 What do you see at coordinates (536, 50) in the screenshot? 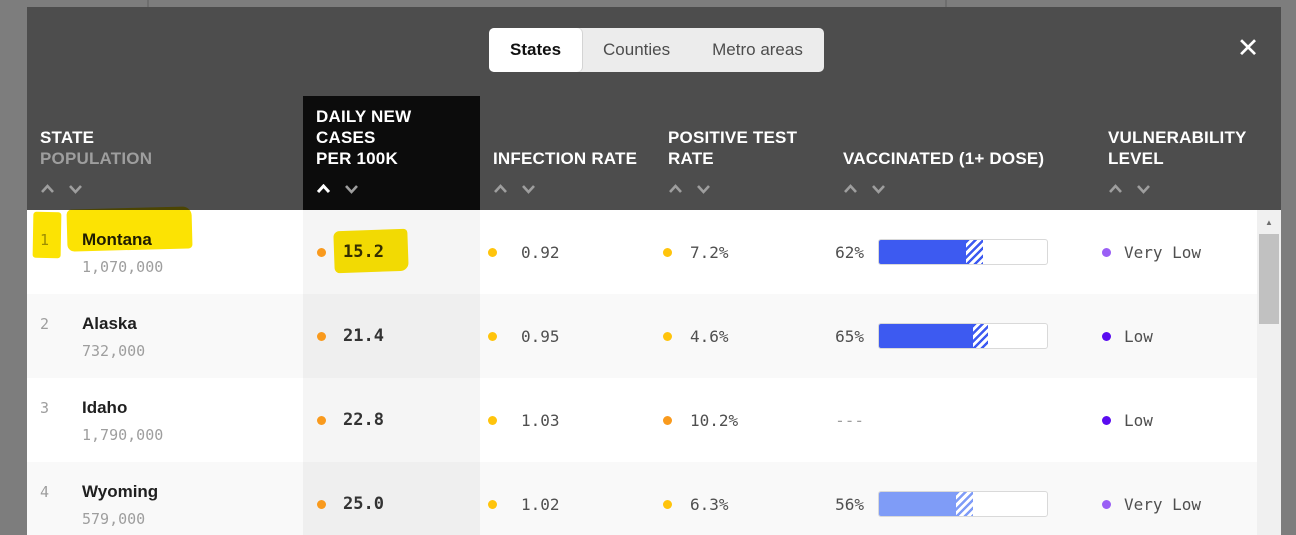
I see `tab-states: States` at bounding box center [536, 50].